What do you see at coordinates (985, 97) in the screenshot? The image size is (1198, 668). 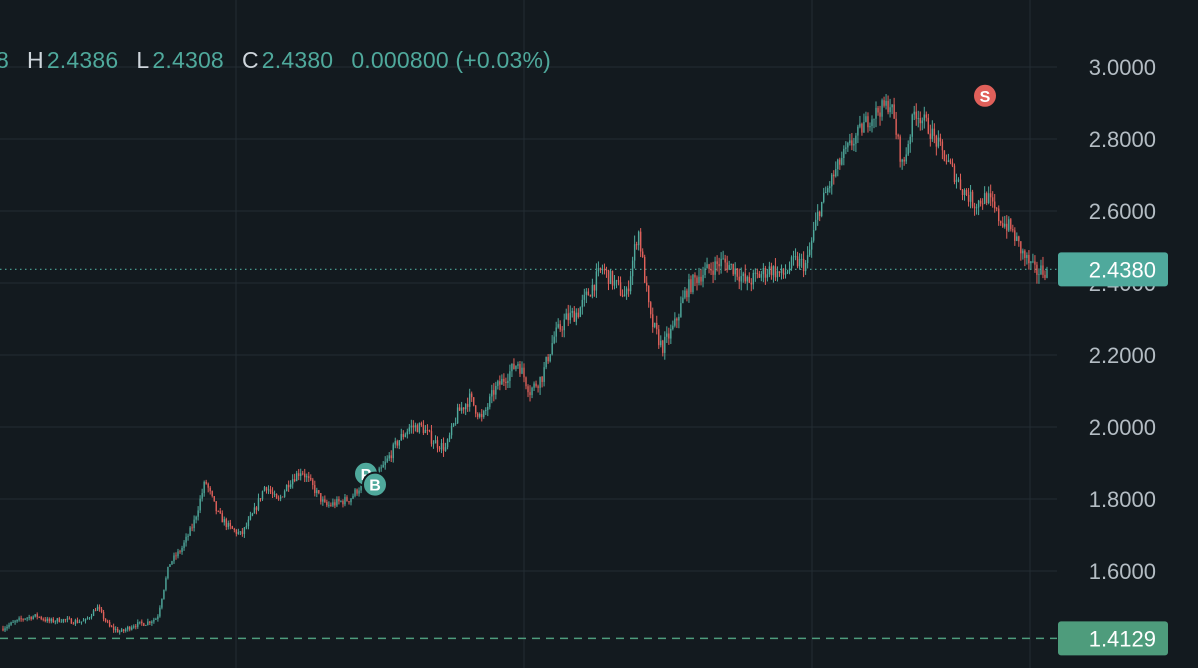 I see `marker-letter: S` at bounding box center [985, 97].